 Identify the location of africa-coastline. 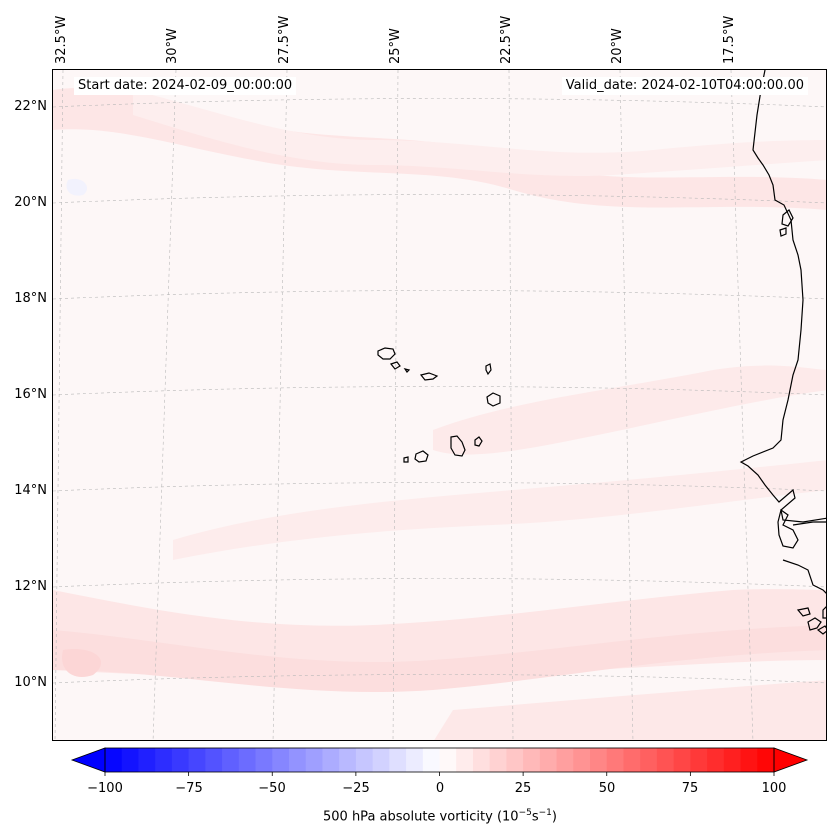
(782, 352).